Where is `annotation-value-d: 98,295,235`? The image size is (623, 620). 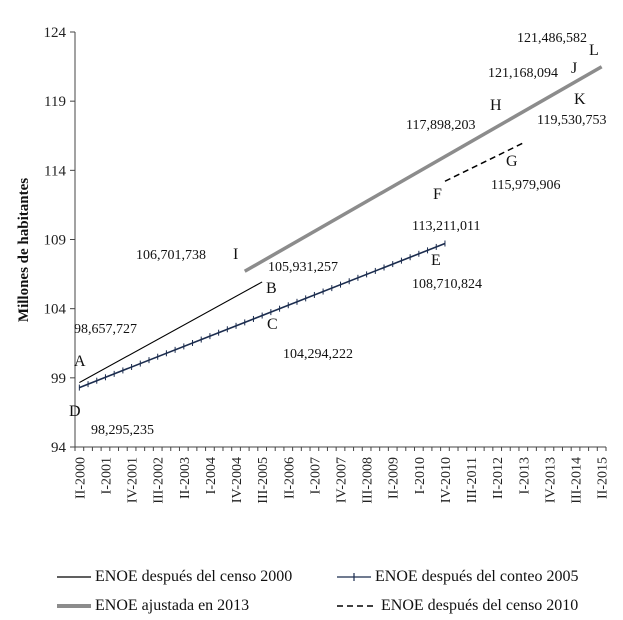 annotation-value-d: 98,295,235 is located at coordinates (122, 430).